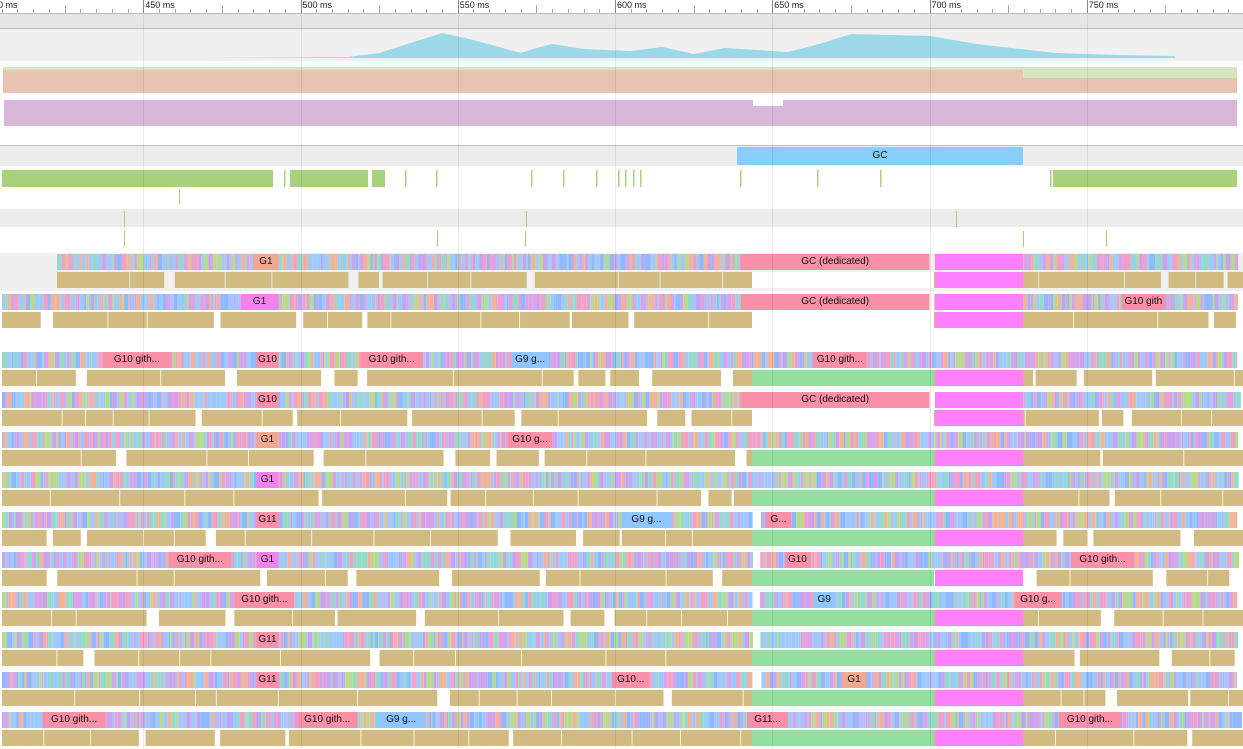 Image resolution: width=1243 pixels, height=749 pixels. Describe the element at coordinates (587, 45) in the screenshot. I see `heap-area-graph` at that location.